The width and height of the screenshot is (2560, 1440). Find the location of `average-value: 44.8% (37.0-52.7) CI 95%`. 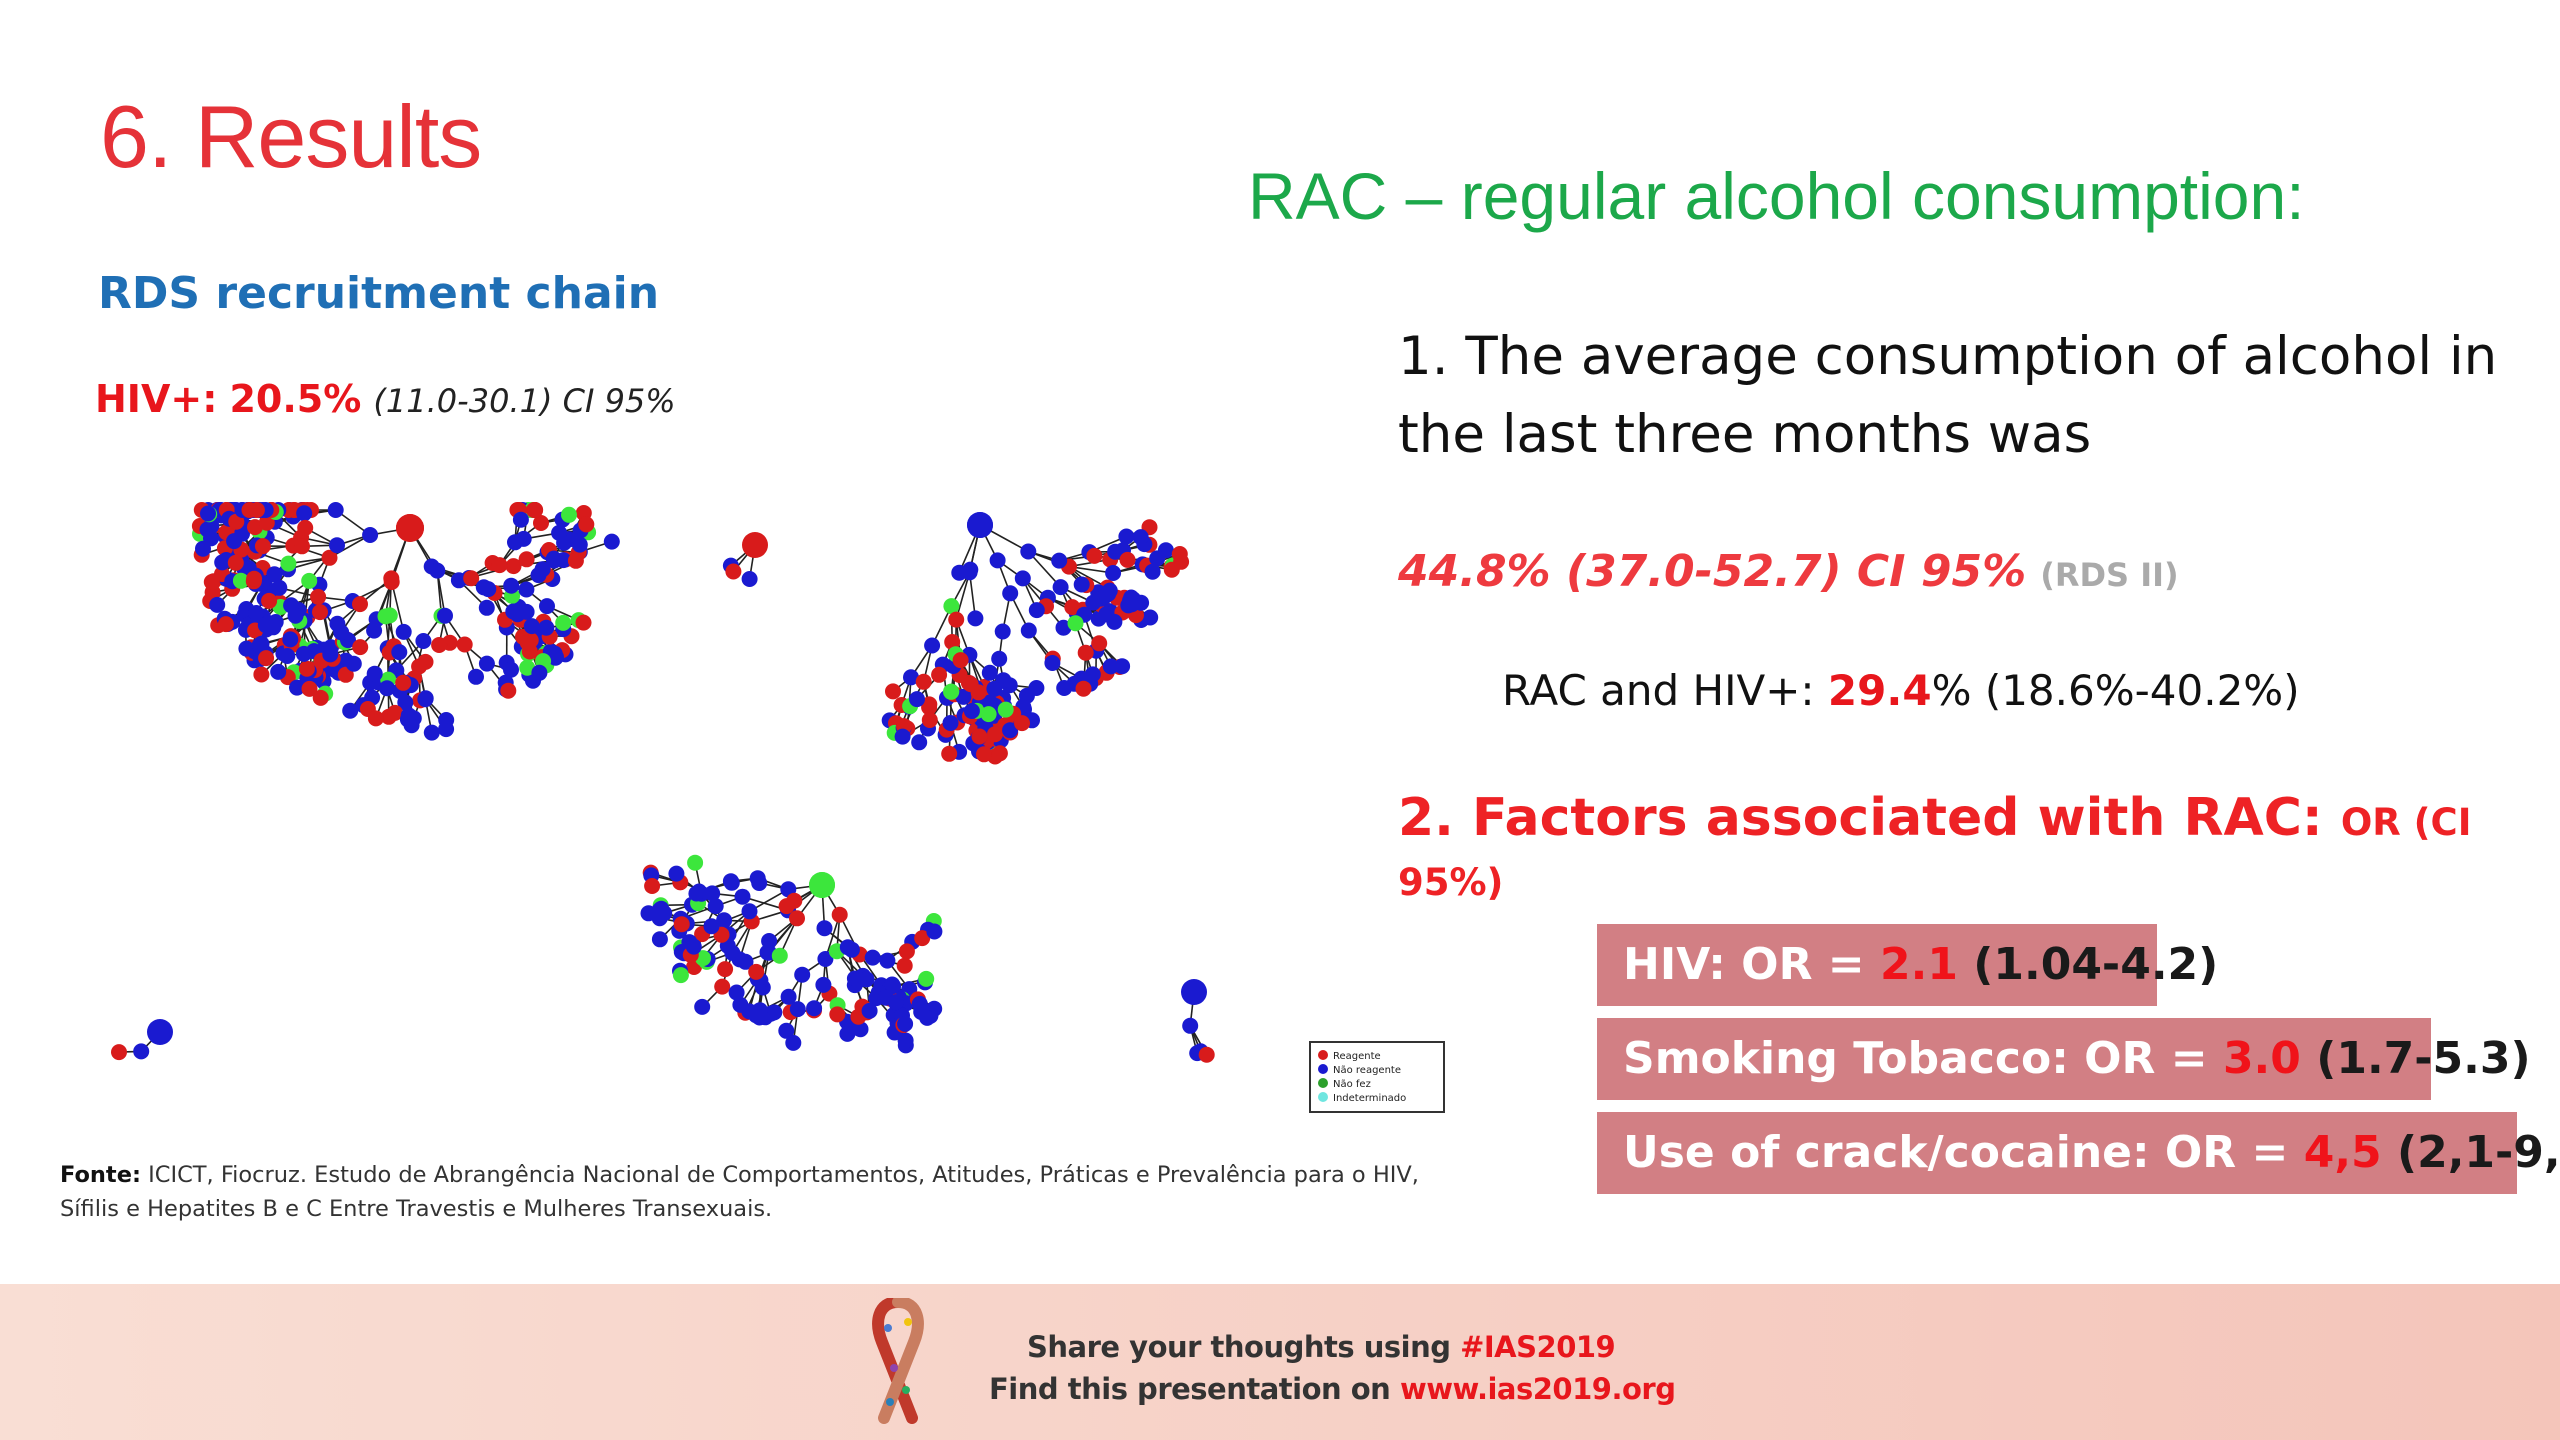

average-value: 44.8% (37.0-52.7) CI 95% is located at coordinates (1712, 571).